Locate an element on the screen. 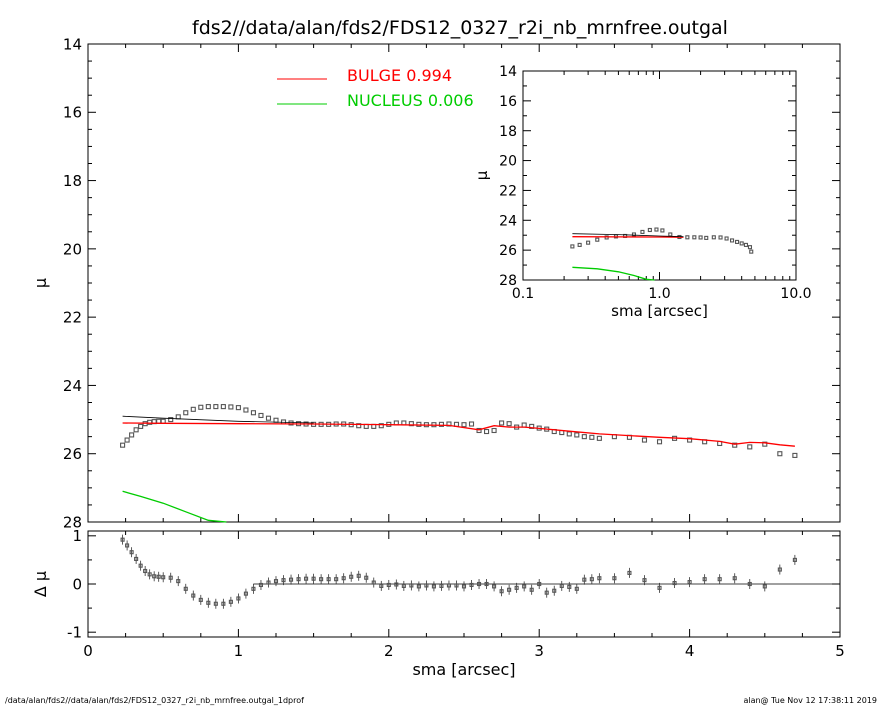  residual-xtick-label: 2 is located at coordinates (389, 651).